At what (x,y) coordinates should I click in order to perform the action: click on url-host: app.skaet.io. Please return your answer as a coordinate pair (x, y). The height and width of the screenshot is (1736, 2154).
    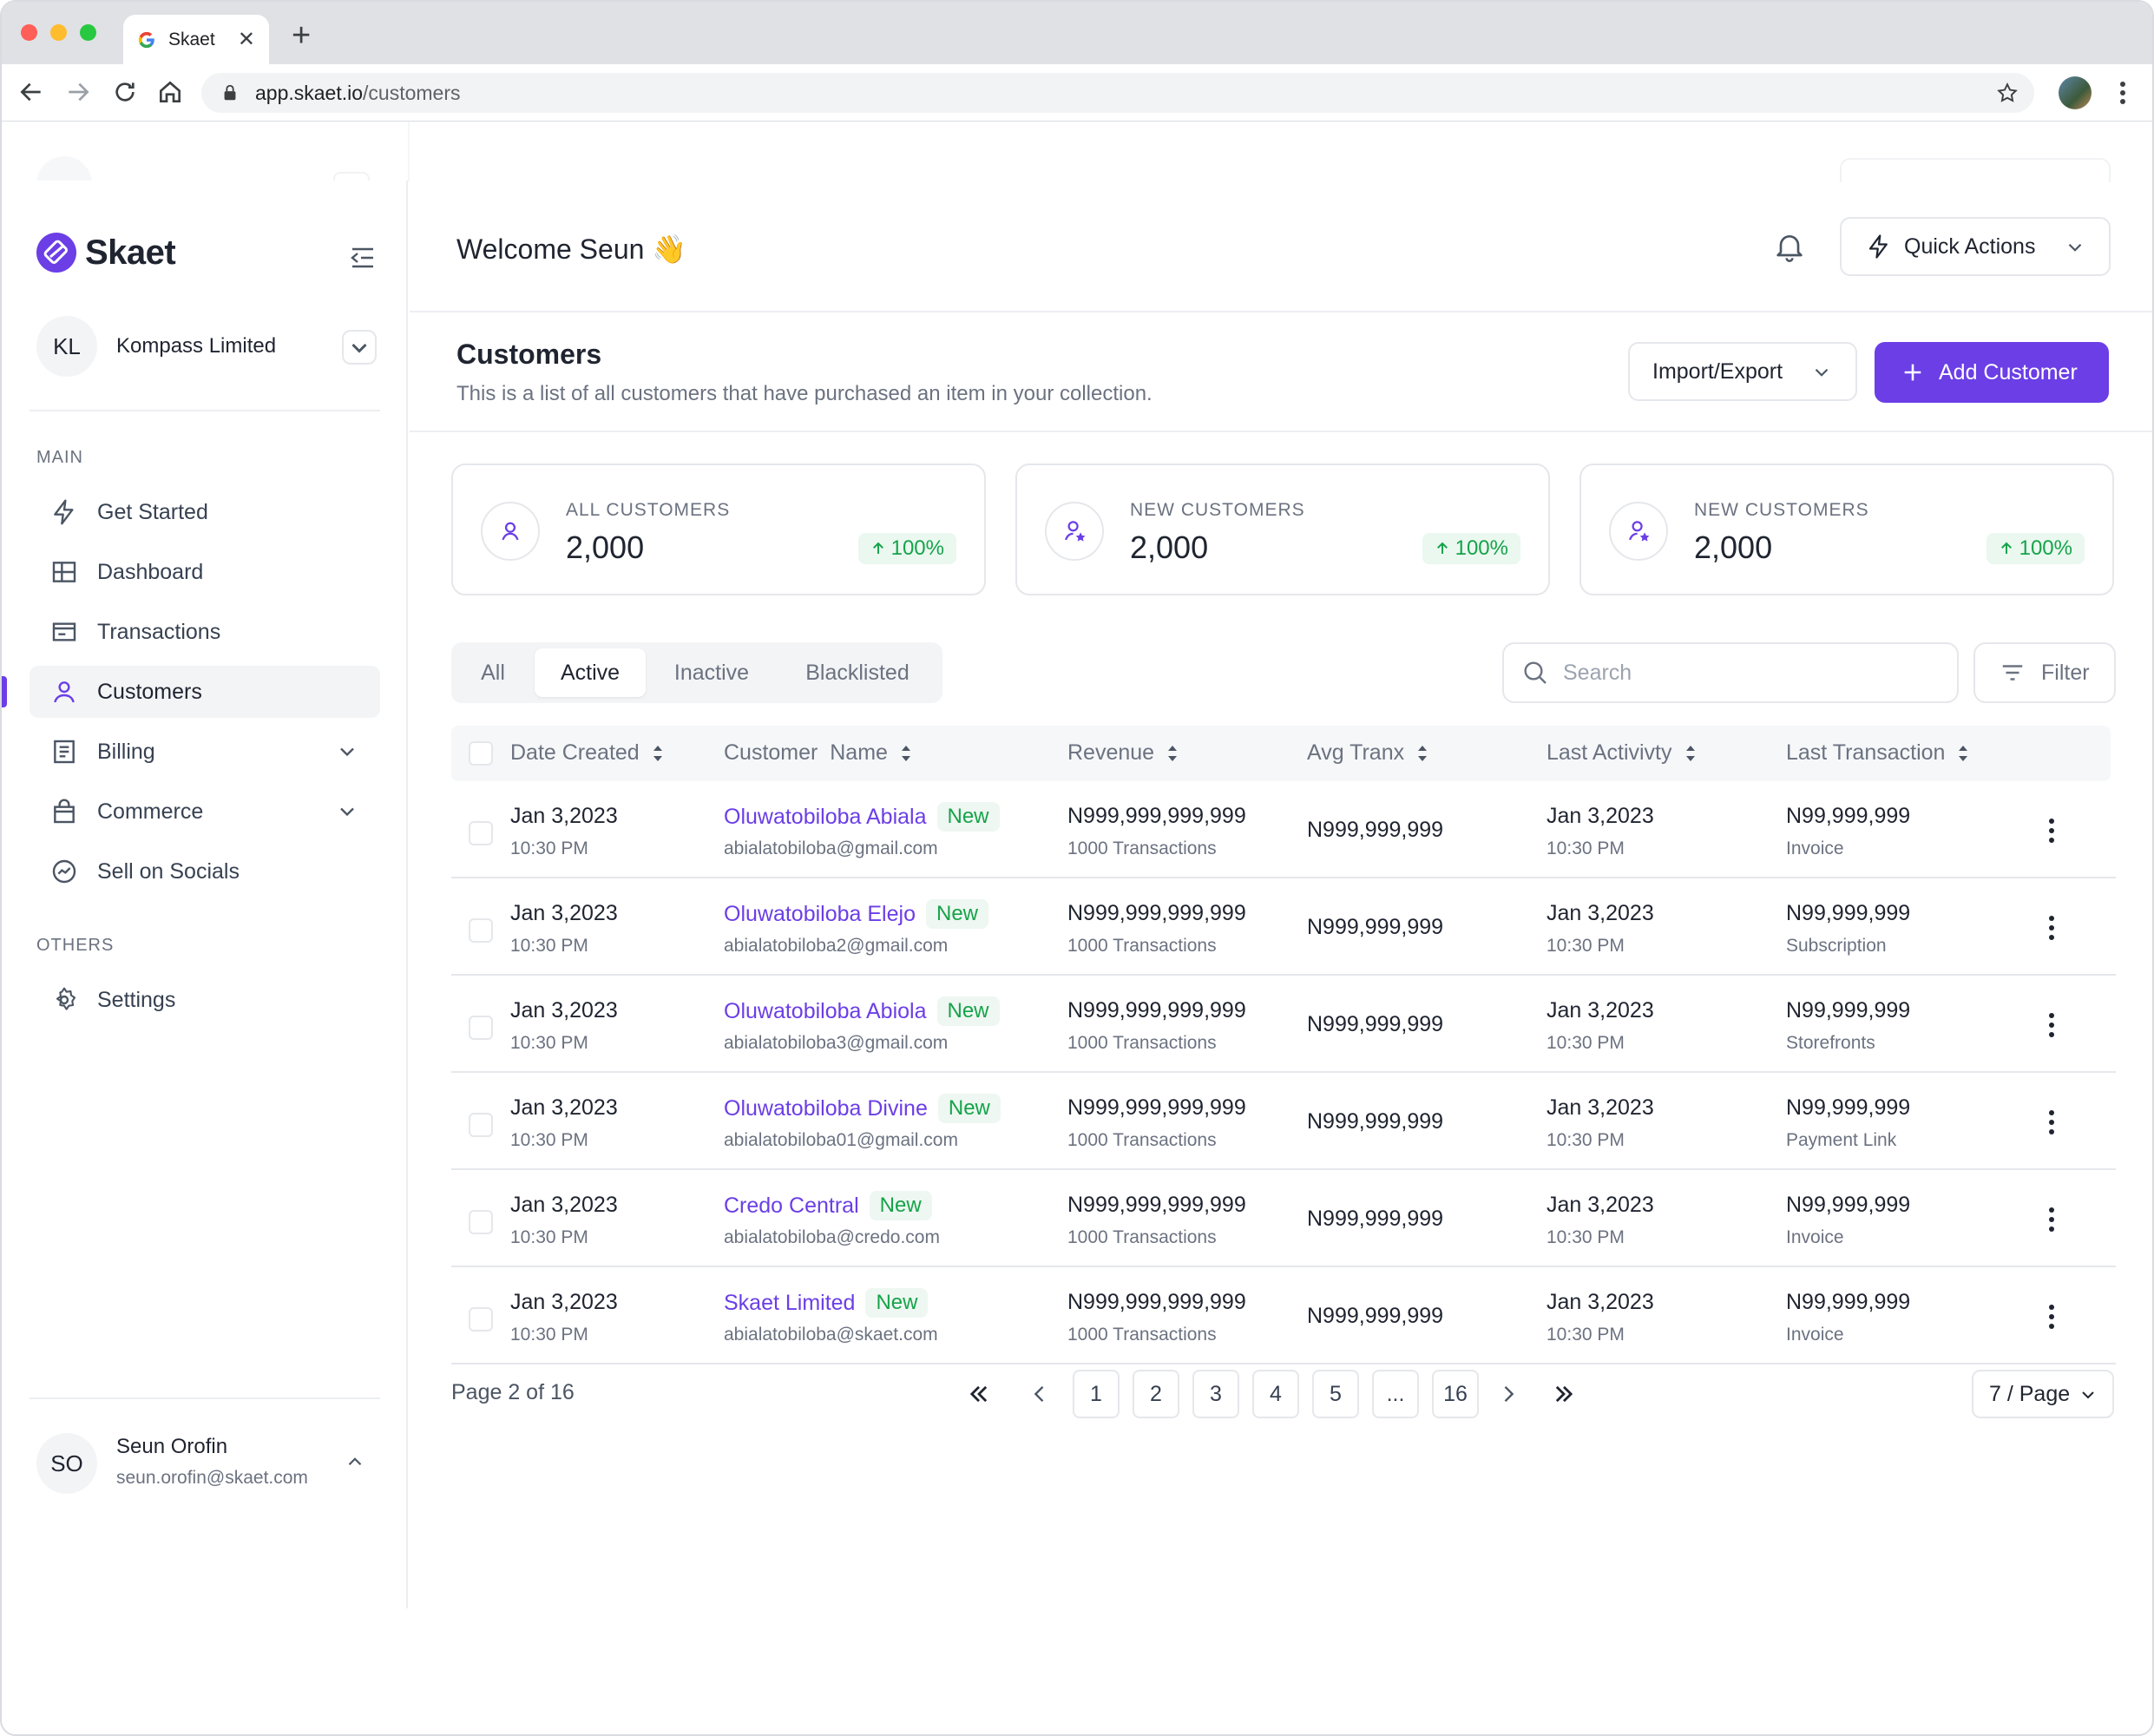
    Looking at the image, I should click on (309, 92).